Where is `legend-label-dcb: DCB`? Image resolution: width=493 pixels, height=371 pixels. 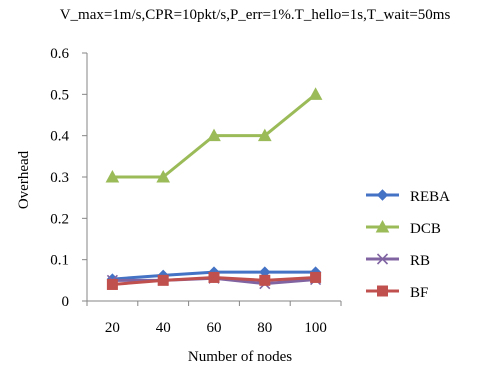
legend-label-dcb: DCB is located at coordinates (425, 229).